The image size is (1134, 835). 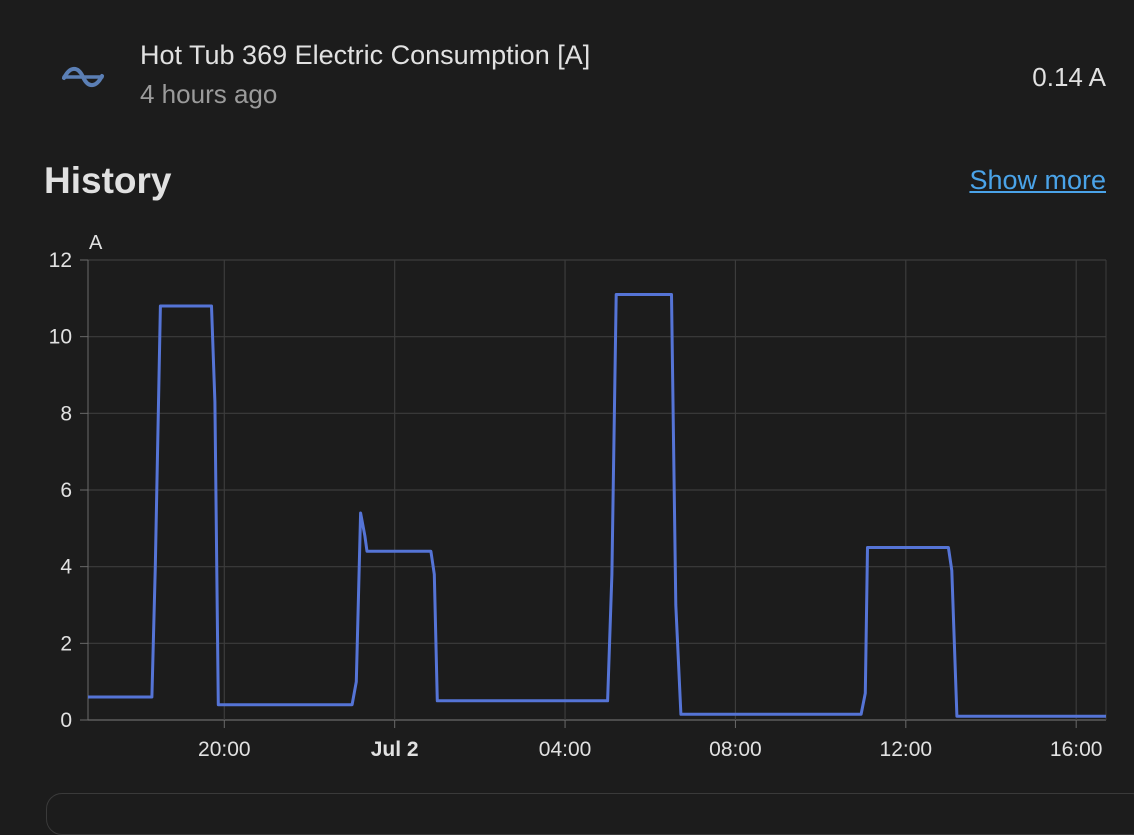 What do you see at coordinates (60, 337) in the screenshot?
I see `y-tick-label: 10` at bounding box center [60, 337].